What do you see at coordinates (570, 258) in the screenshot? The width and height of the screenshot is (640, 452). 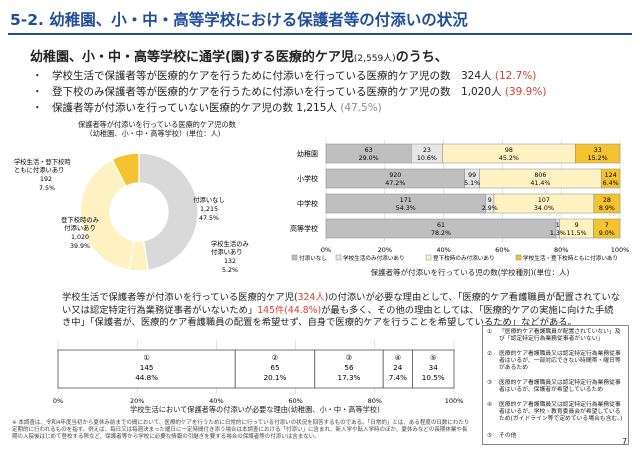 I see `stacked-legend-label: 学校生活・登下校時ともに付添いあり` at bounding box center [570, 258].